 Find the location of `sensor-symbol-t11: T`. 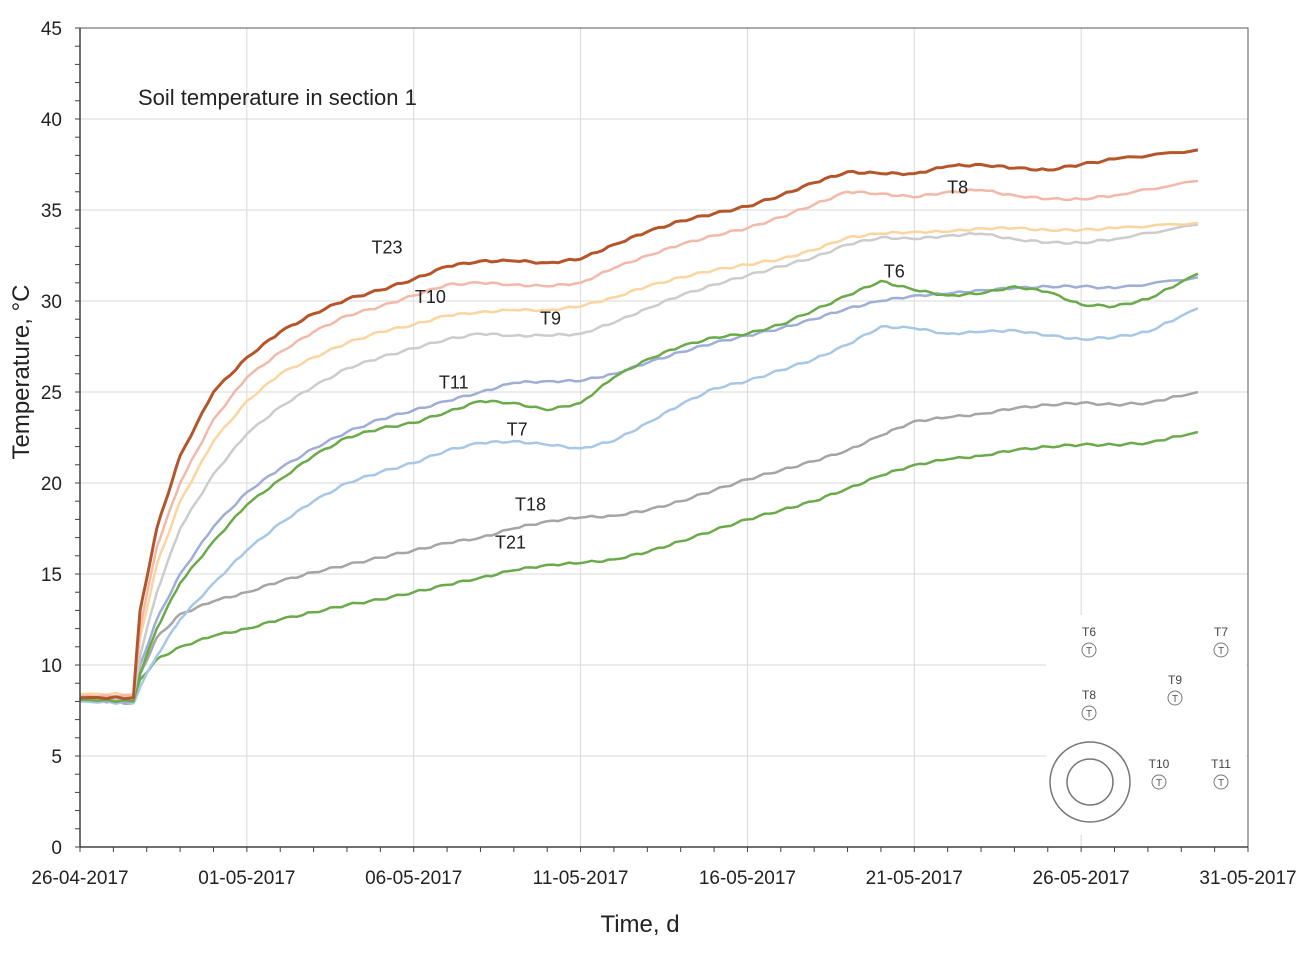

sensor-symbol-t11: T is located at coordinates (1221, 783).